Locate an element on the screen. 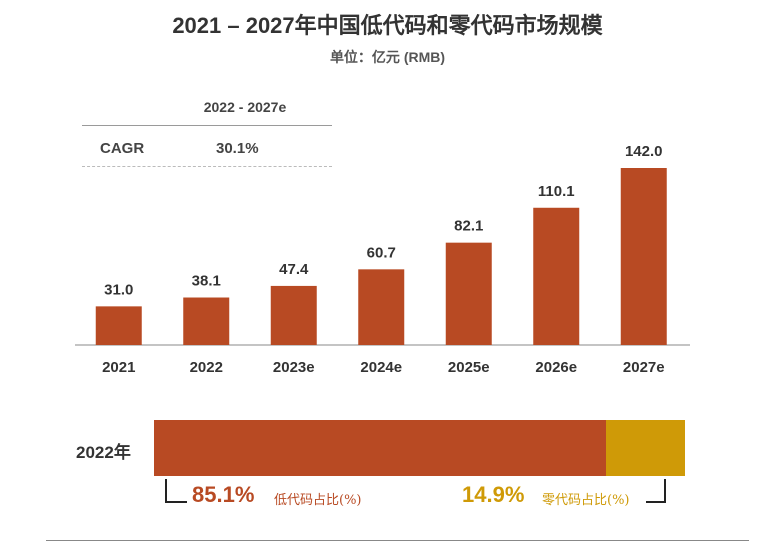 This screenshot has width=775, height=546. bar-value-label: 60.7 is located at coordinates (381, 252).